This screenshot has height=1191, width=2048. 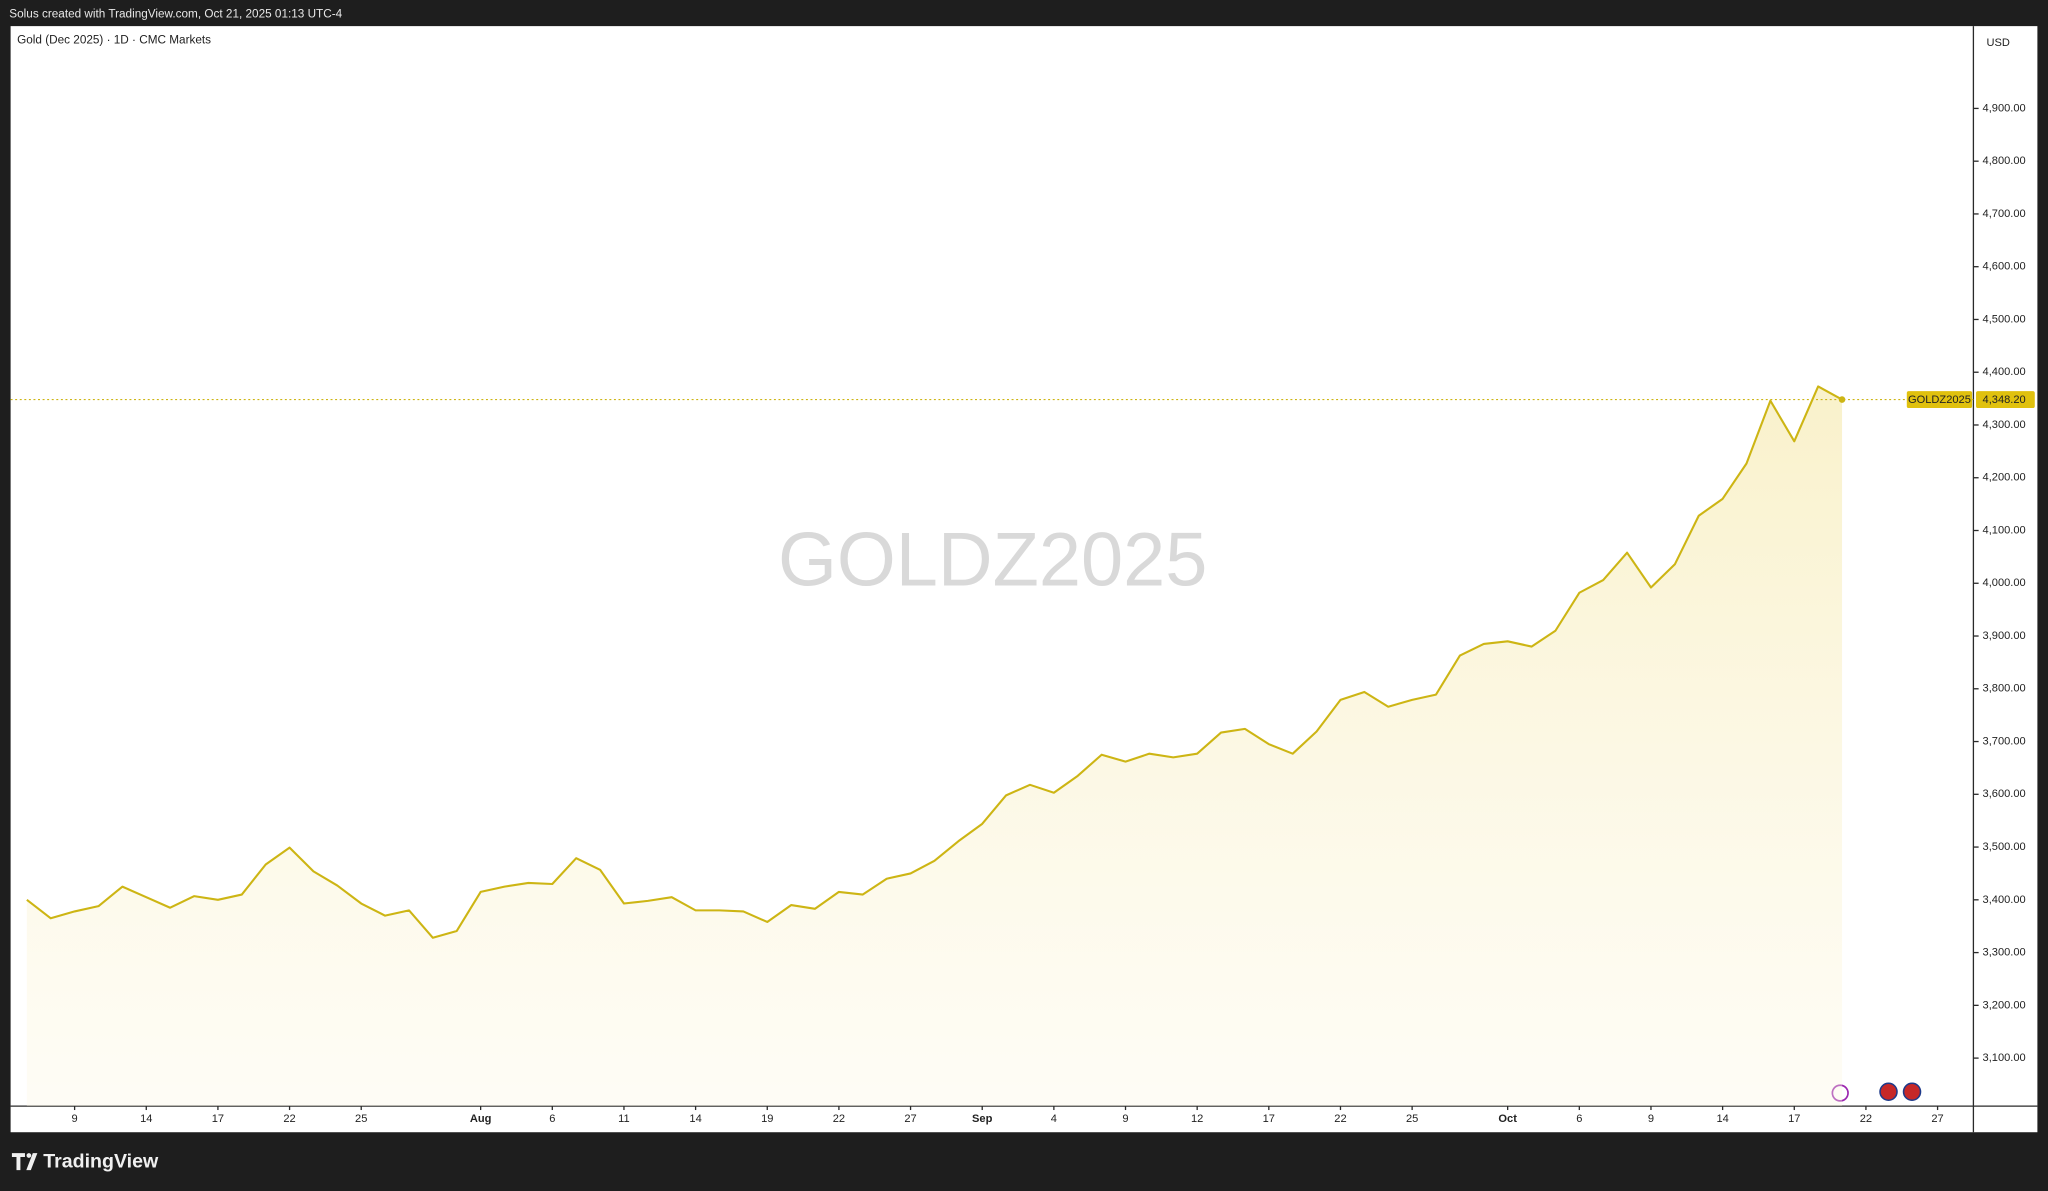 I want to click on last-point, so click(x=1842, y=399).